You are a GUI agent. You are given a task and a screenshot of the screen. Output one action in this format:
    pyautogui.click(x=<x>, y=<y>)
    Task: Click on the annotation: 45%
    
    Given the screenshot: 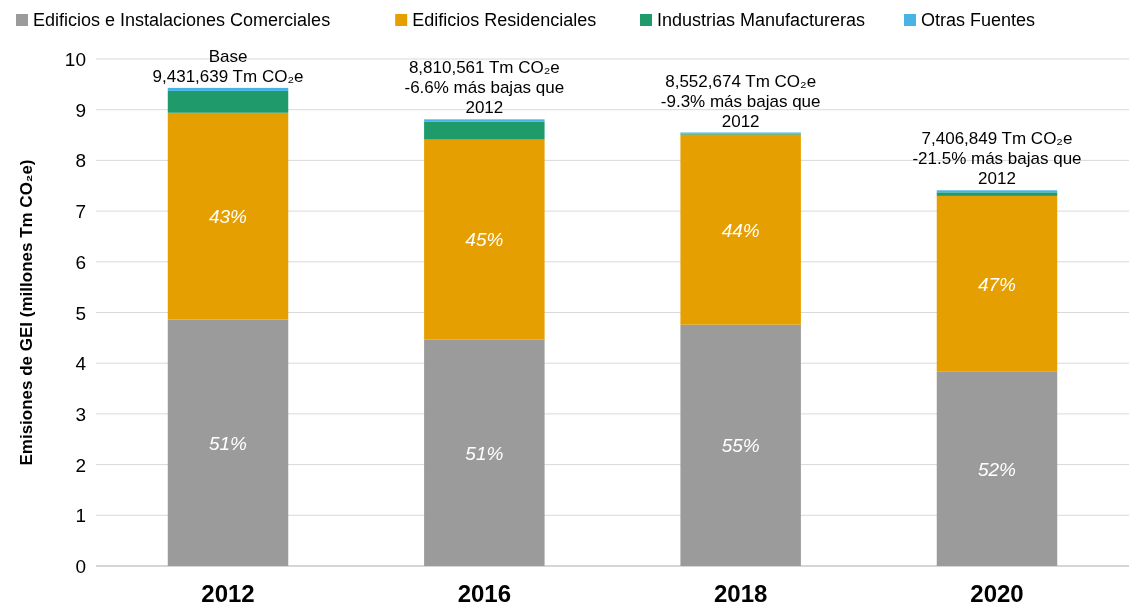 What is the action you would take?
    pyautogui.click(x=484, y=240)
    